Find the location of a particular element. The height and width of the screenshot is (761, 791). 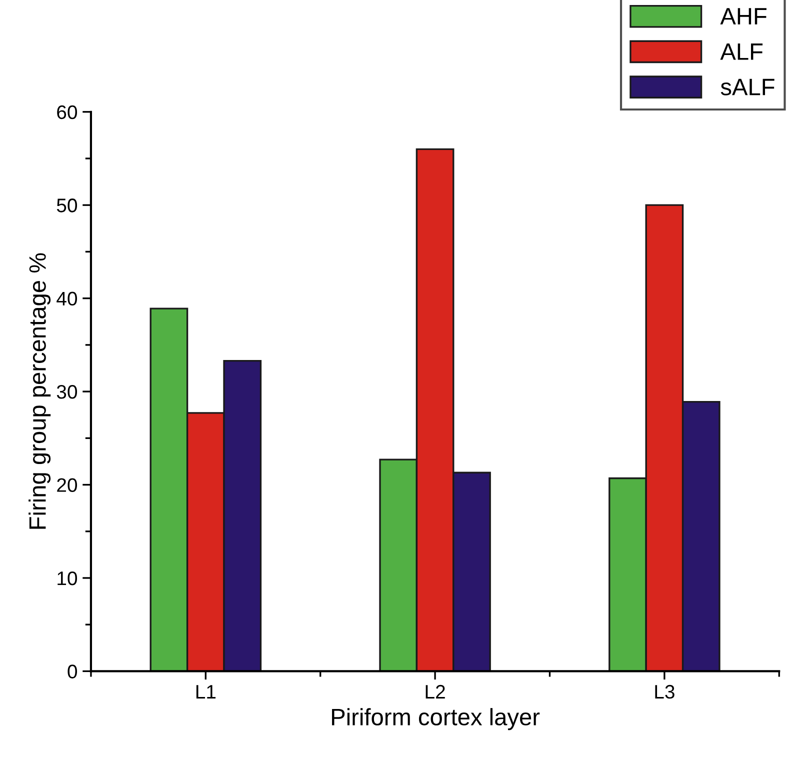

legend-label: ALF is located at coordinates (741, 52).